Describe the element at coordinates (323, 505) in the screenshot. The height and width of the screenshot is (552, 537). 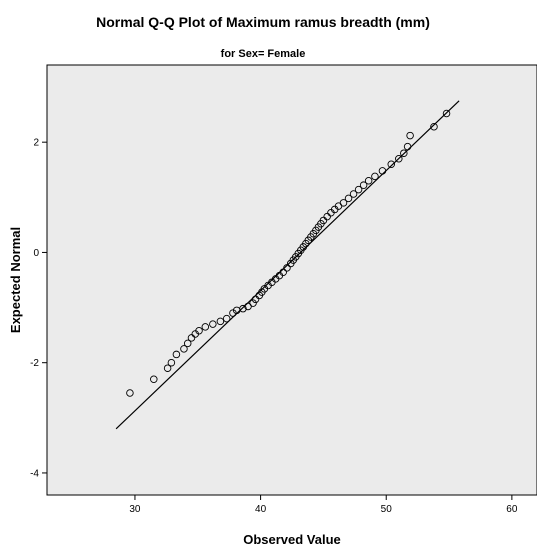
I see `x-axis-ticks: 30 40 50 60` at that location.